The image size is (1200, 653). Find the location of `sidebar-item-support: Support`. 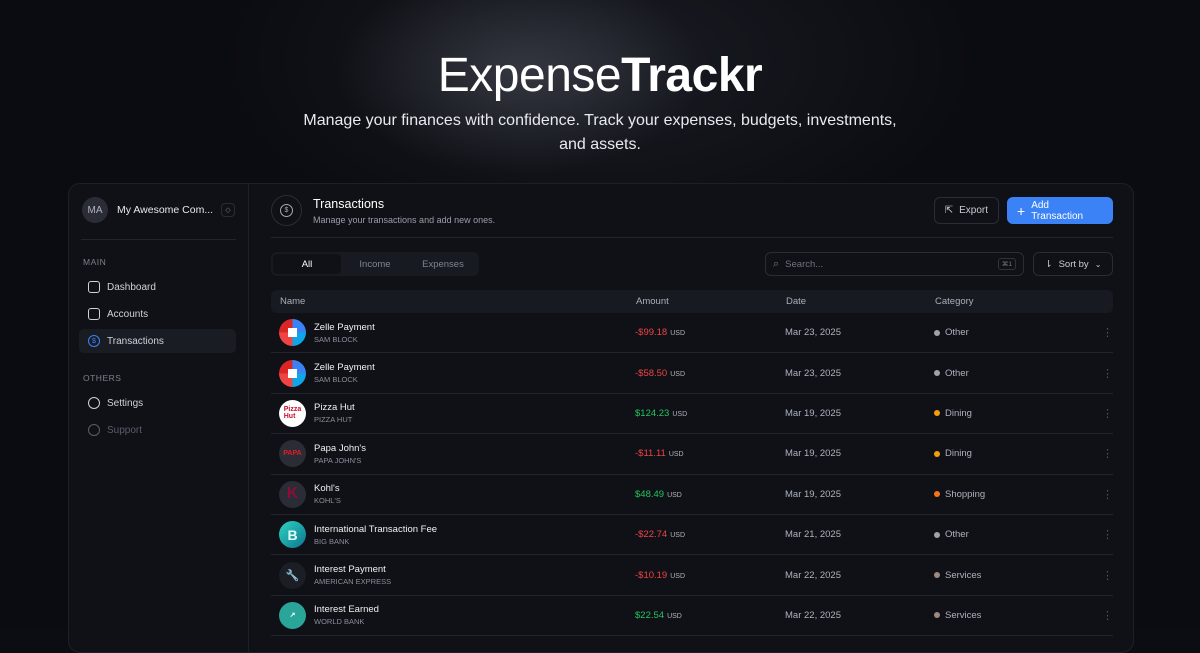

sidebar-item-support: Support is located at coordinates (157, 430).